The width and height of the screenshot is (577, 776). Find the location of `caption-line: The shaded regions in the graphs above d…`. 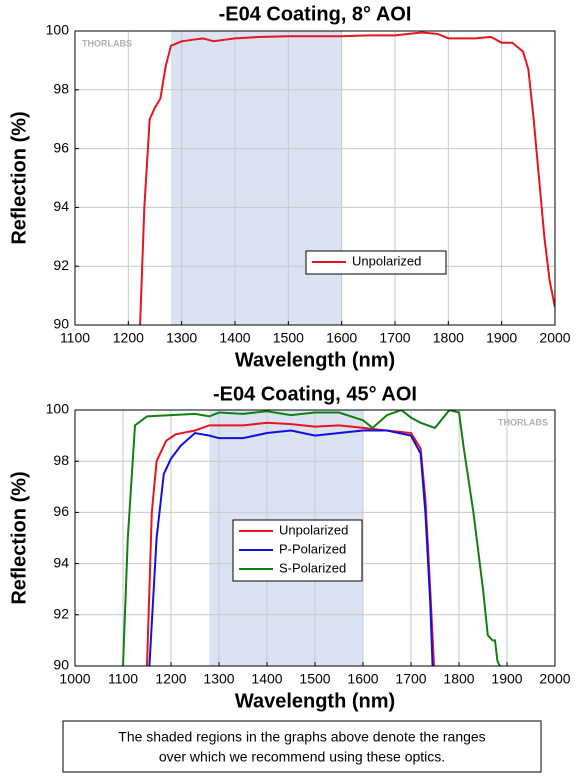

caption-line: The shaded regions in the graphs above d… is located at coordinates (301, 737).